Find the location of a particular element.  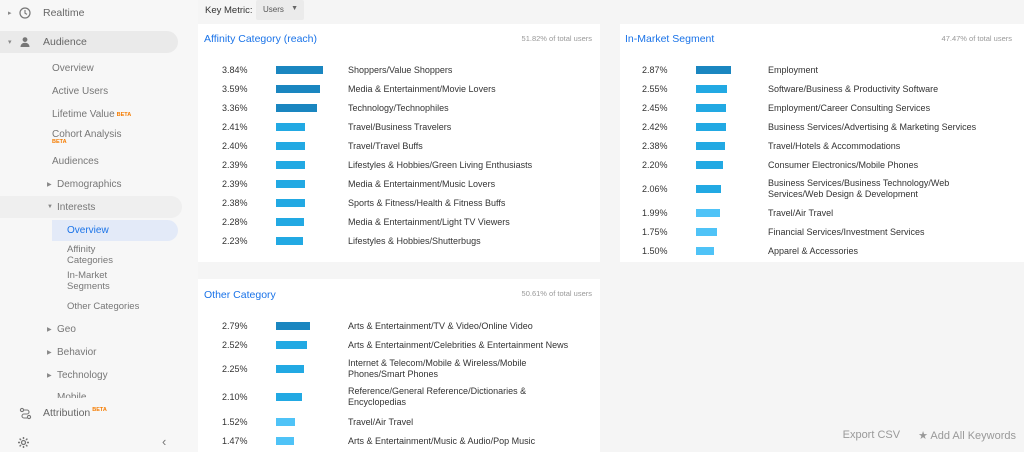

inmarket-row-label: Travel/Hotels & Accommodations is located at coordinates (834, 146).